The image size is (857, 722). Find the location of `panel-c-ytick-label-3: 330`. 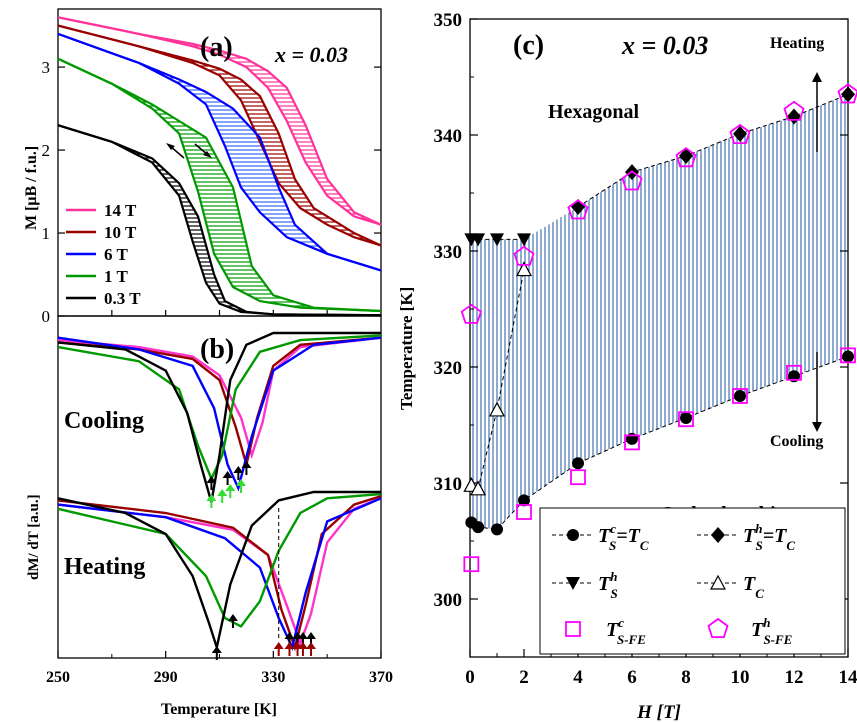

panel-c-ytick-label-3: 330 is located at coordinates (448, 252).